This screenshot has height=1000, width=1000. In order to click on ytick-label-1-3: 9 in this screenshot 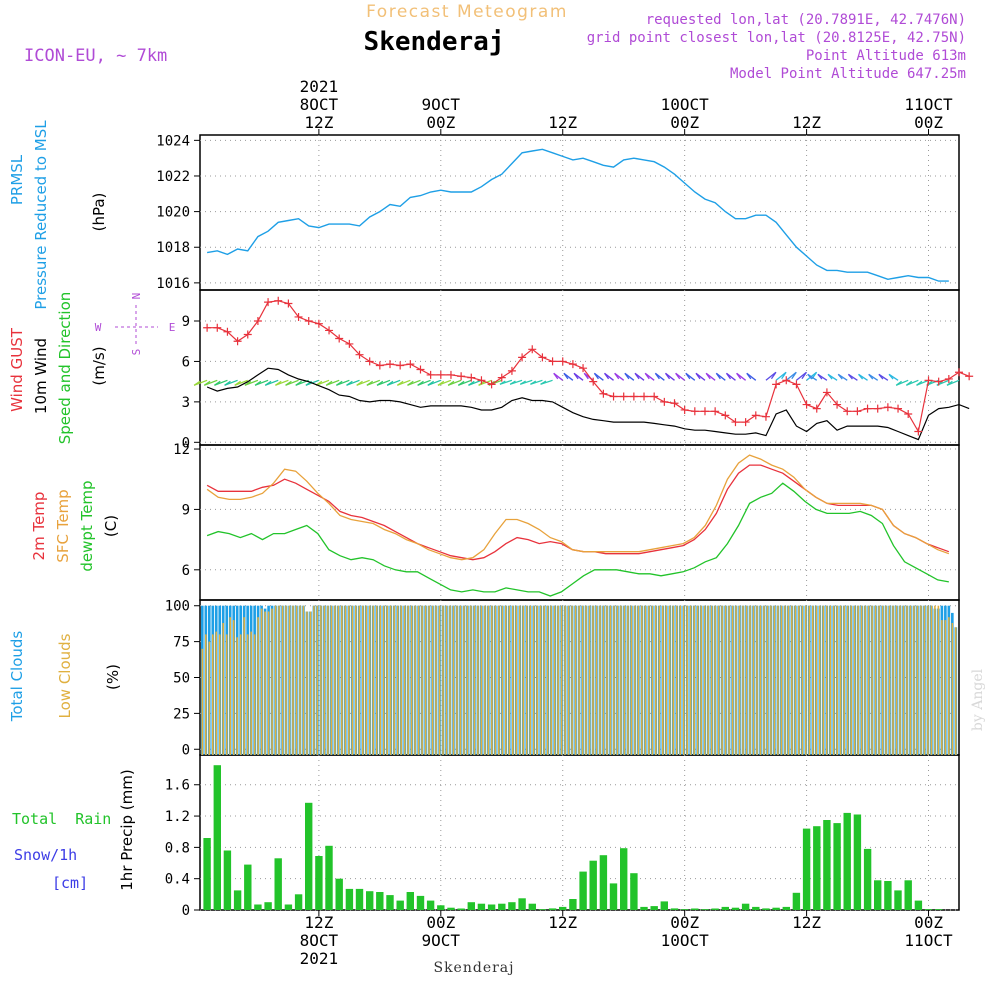, I will do `click(186, 322)`.